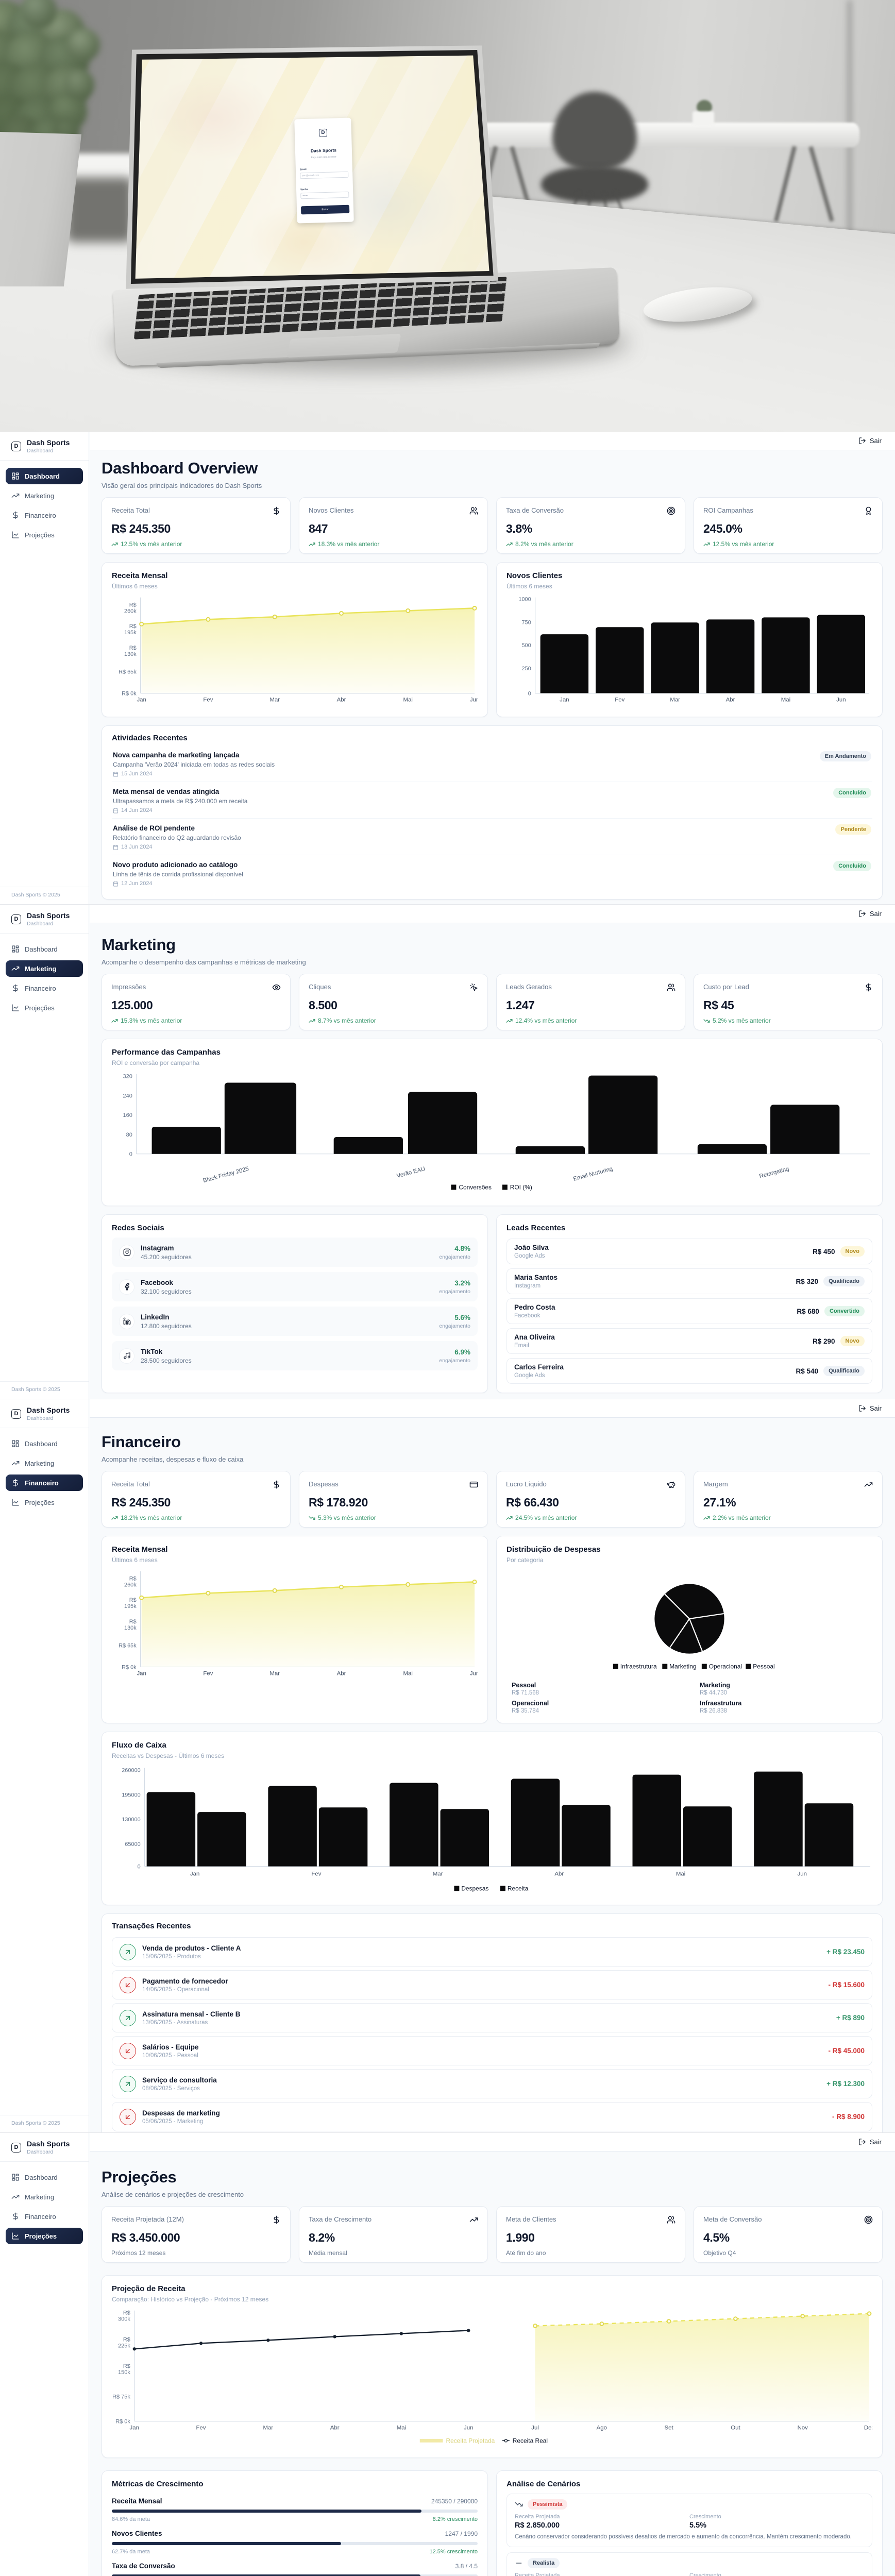 The width and height of the screenshot is (895, 2576). I want to click on svg-text: 500, so click(526, 645).